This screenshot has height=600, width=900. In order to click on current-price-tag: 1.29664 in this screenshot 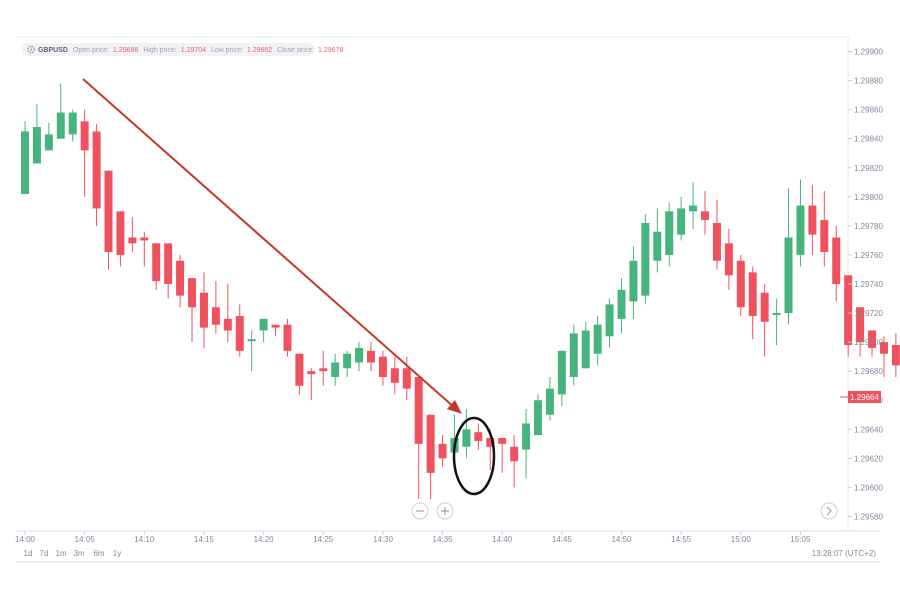, I will do `click(860, 397)`.